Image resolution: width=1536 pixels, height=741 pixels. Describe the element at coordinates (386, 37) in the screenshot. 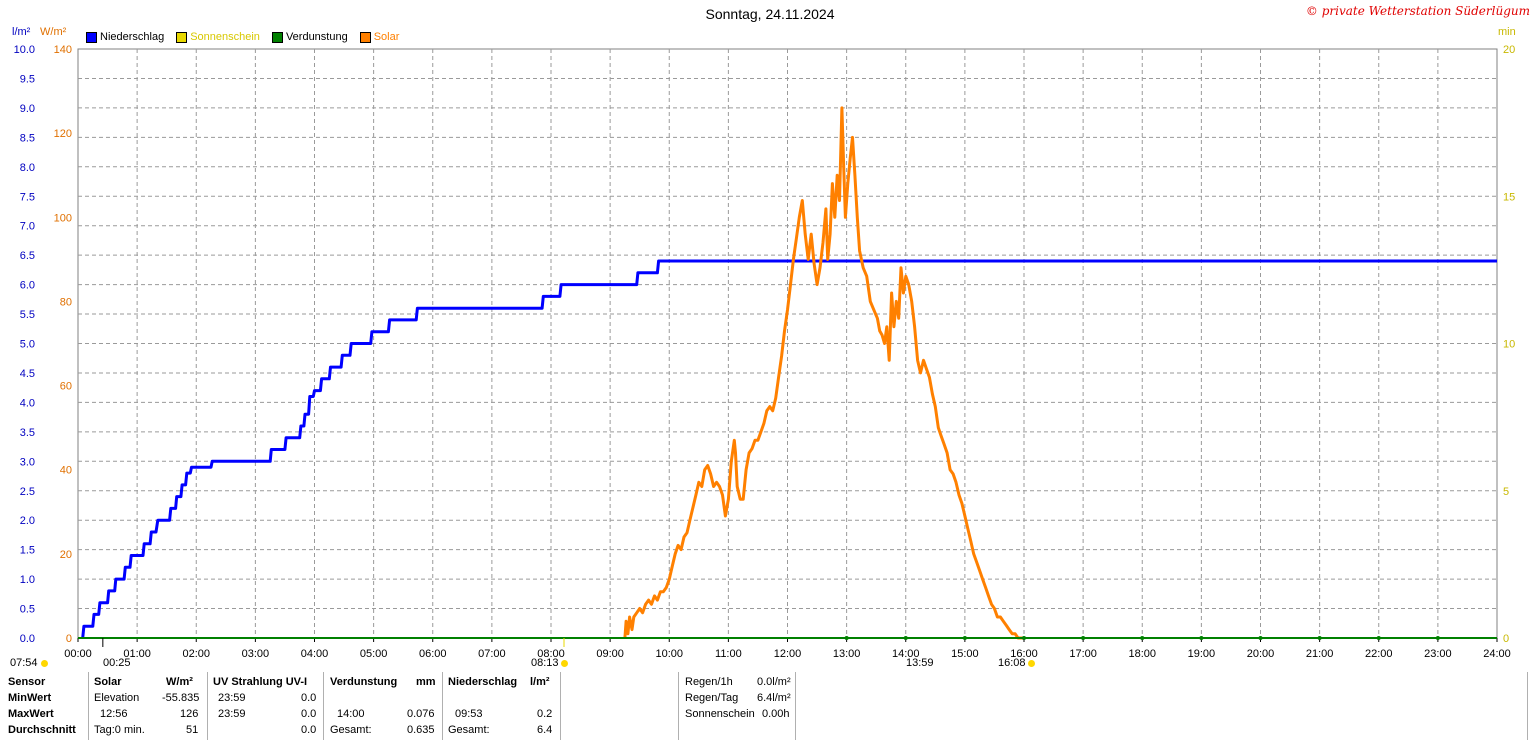

I see `legend-label: Solar` at that location.